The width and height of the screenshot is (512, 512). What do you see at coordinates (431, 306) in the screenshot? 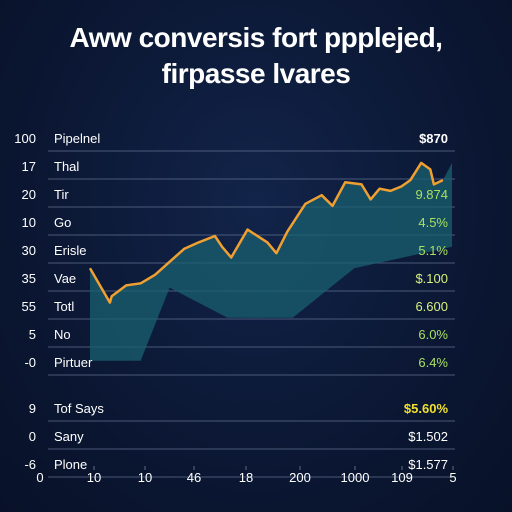
I see `row-value: 6.600` at bounding box center [431, 306].